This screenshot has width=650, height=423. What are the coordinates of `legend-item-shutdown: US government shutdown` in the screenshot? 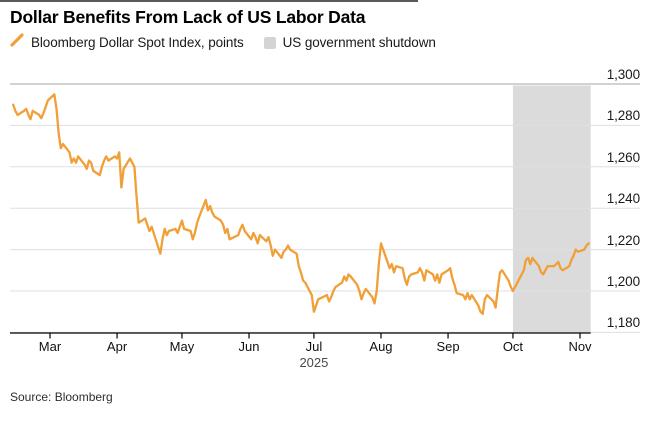 It's located at (349, 42).